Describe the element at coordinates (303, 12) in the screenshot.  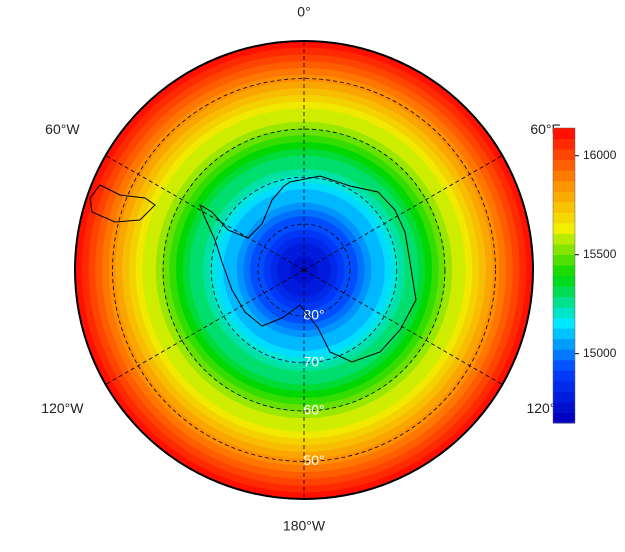
I see `longitude-label: 0°` at that location.